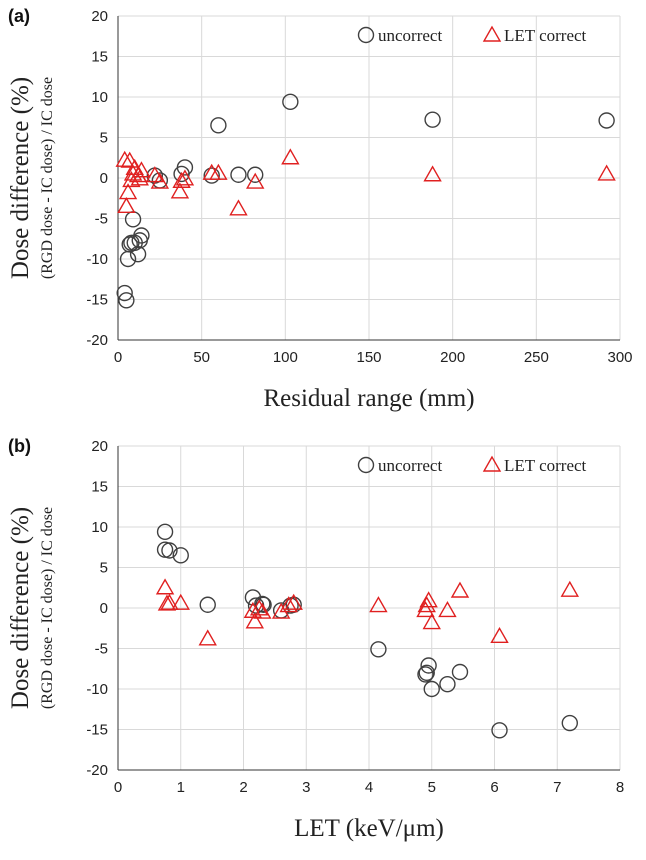 The image size is (646, 860). Describe the element at coordinates (367, 612) in the screenshot. I see `series-let-correct` at that location.